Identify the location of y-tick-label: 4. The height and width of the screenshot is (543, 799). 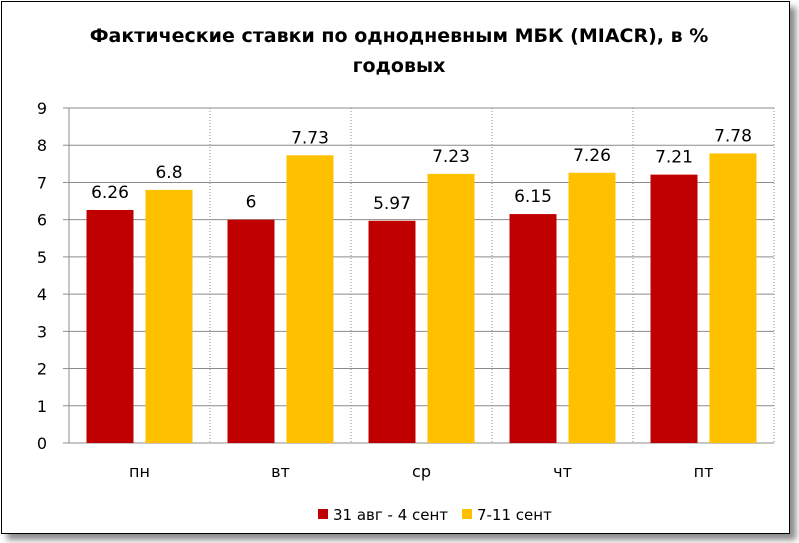
(42, 294).